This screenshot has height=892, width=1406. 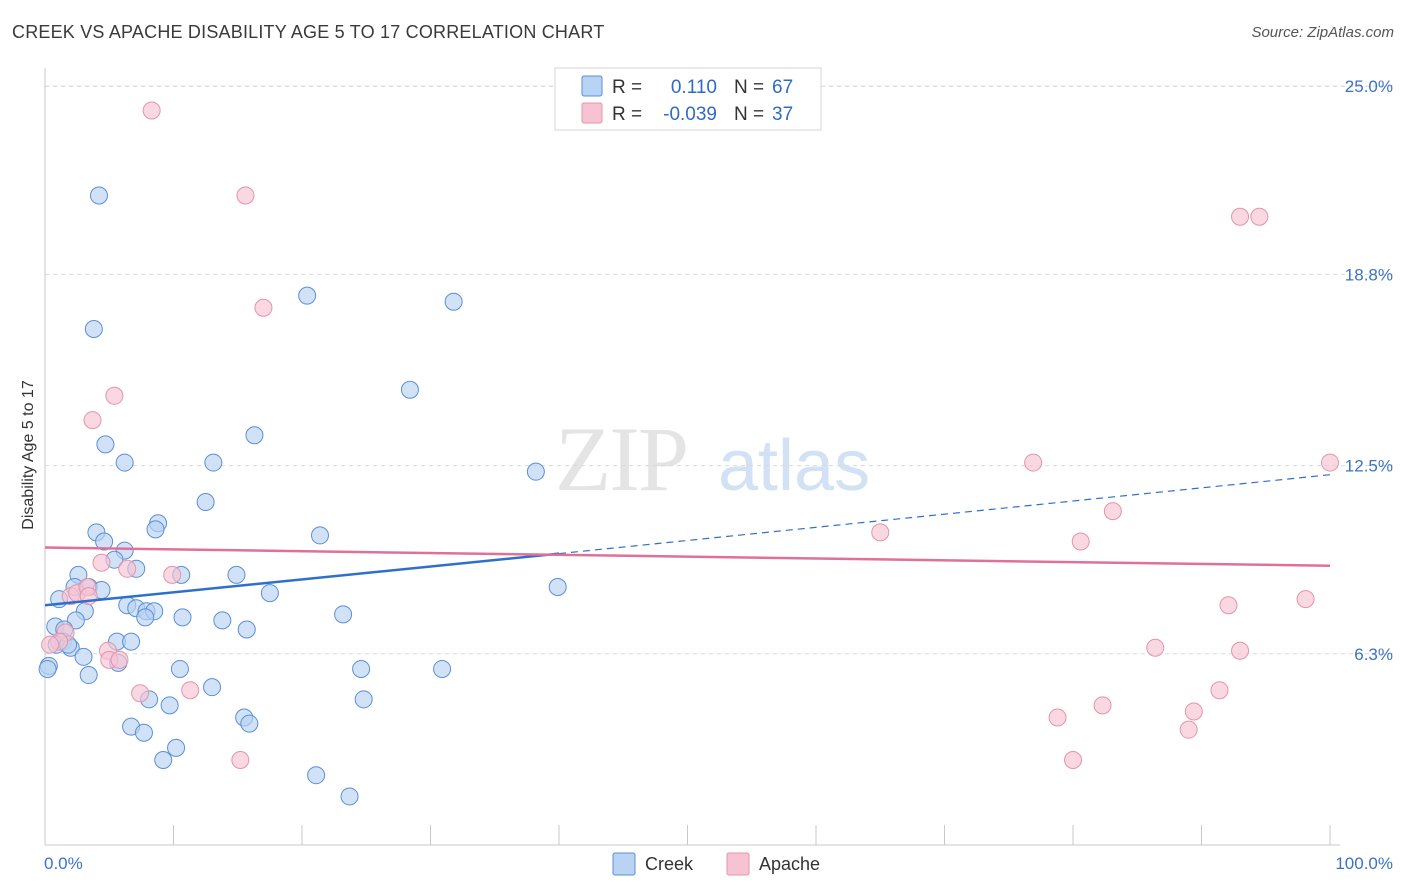 I want to click on legend-apache-r-value: -0.039, so click(x=690, y=114).